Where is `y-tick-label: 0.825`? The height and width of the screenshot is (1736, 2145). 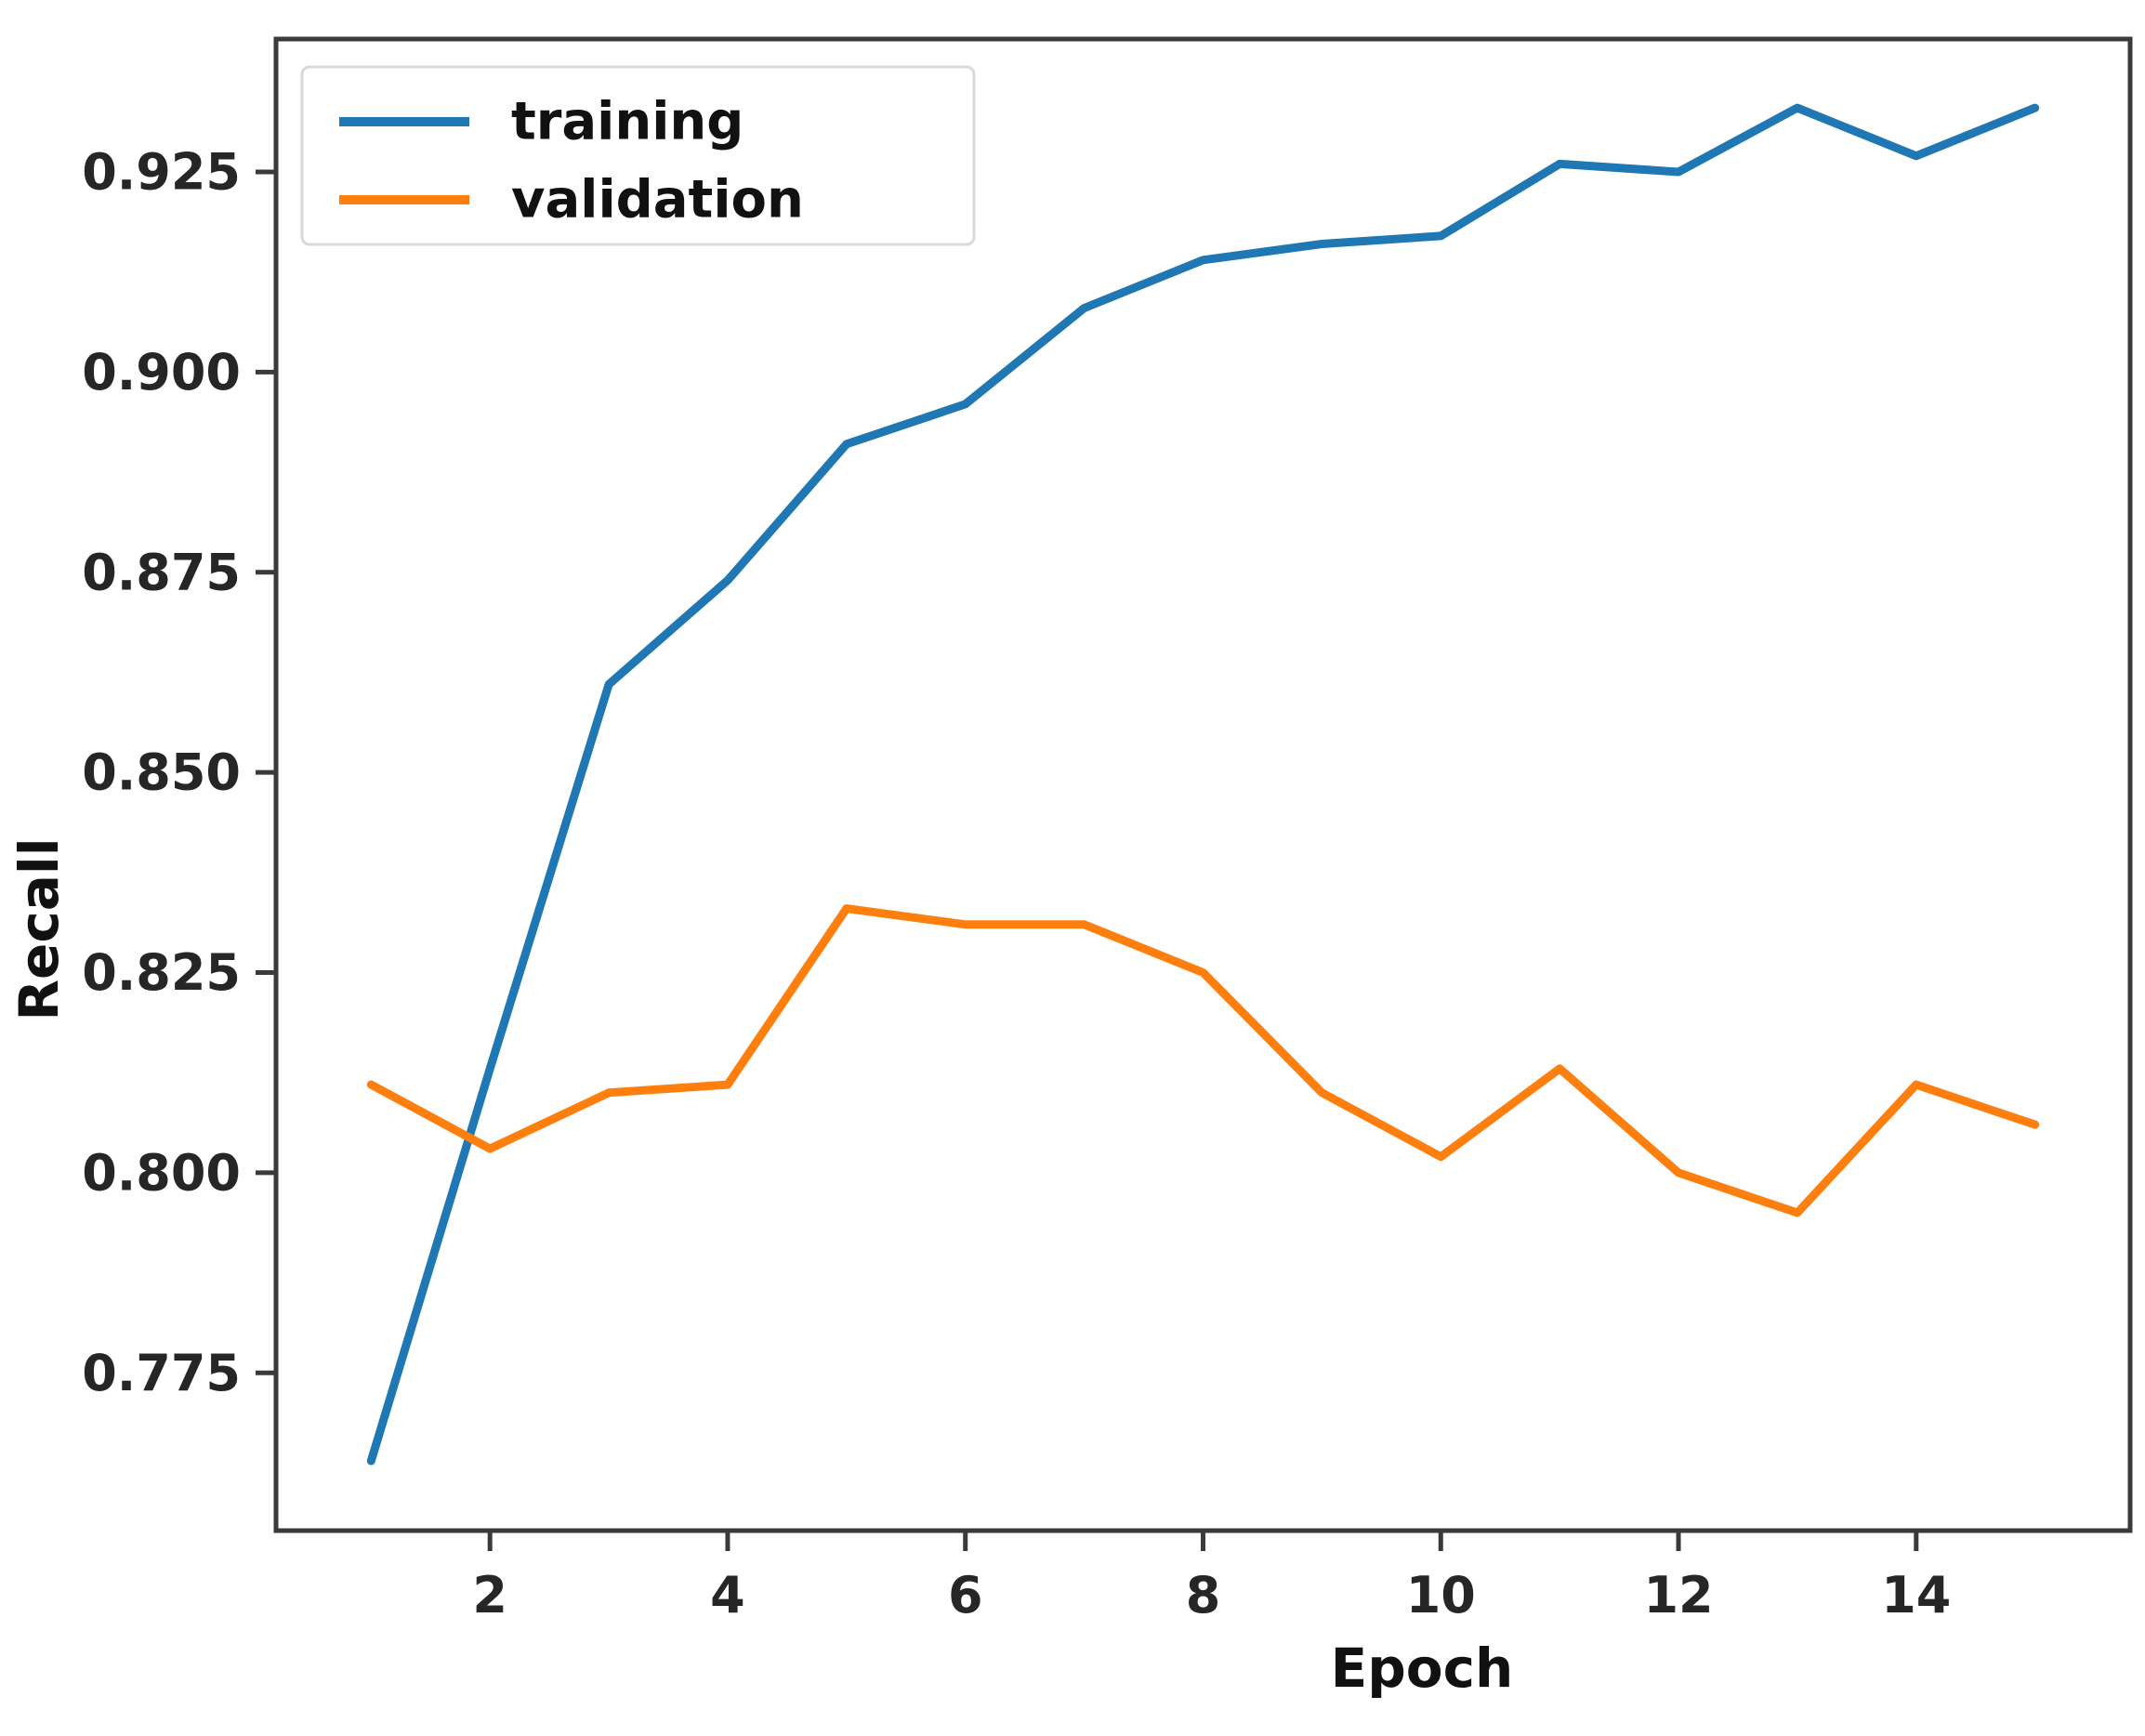
y-tick-label: 0.825 is located at coordinates (161, 972).